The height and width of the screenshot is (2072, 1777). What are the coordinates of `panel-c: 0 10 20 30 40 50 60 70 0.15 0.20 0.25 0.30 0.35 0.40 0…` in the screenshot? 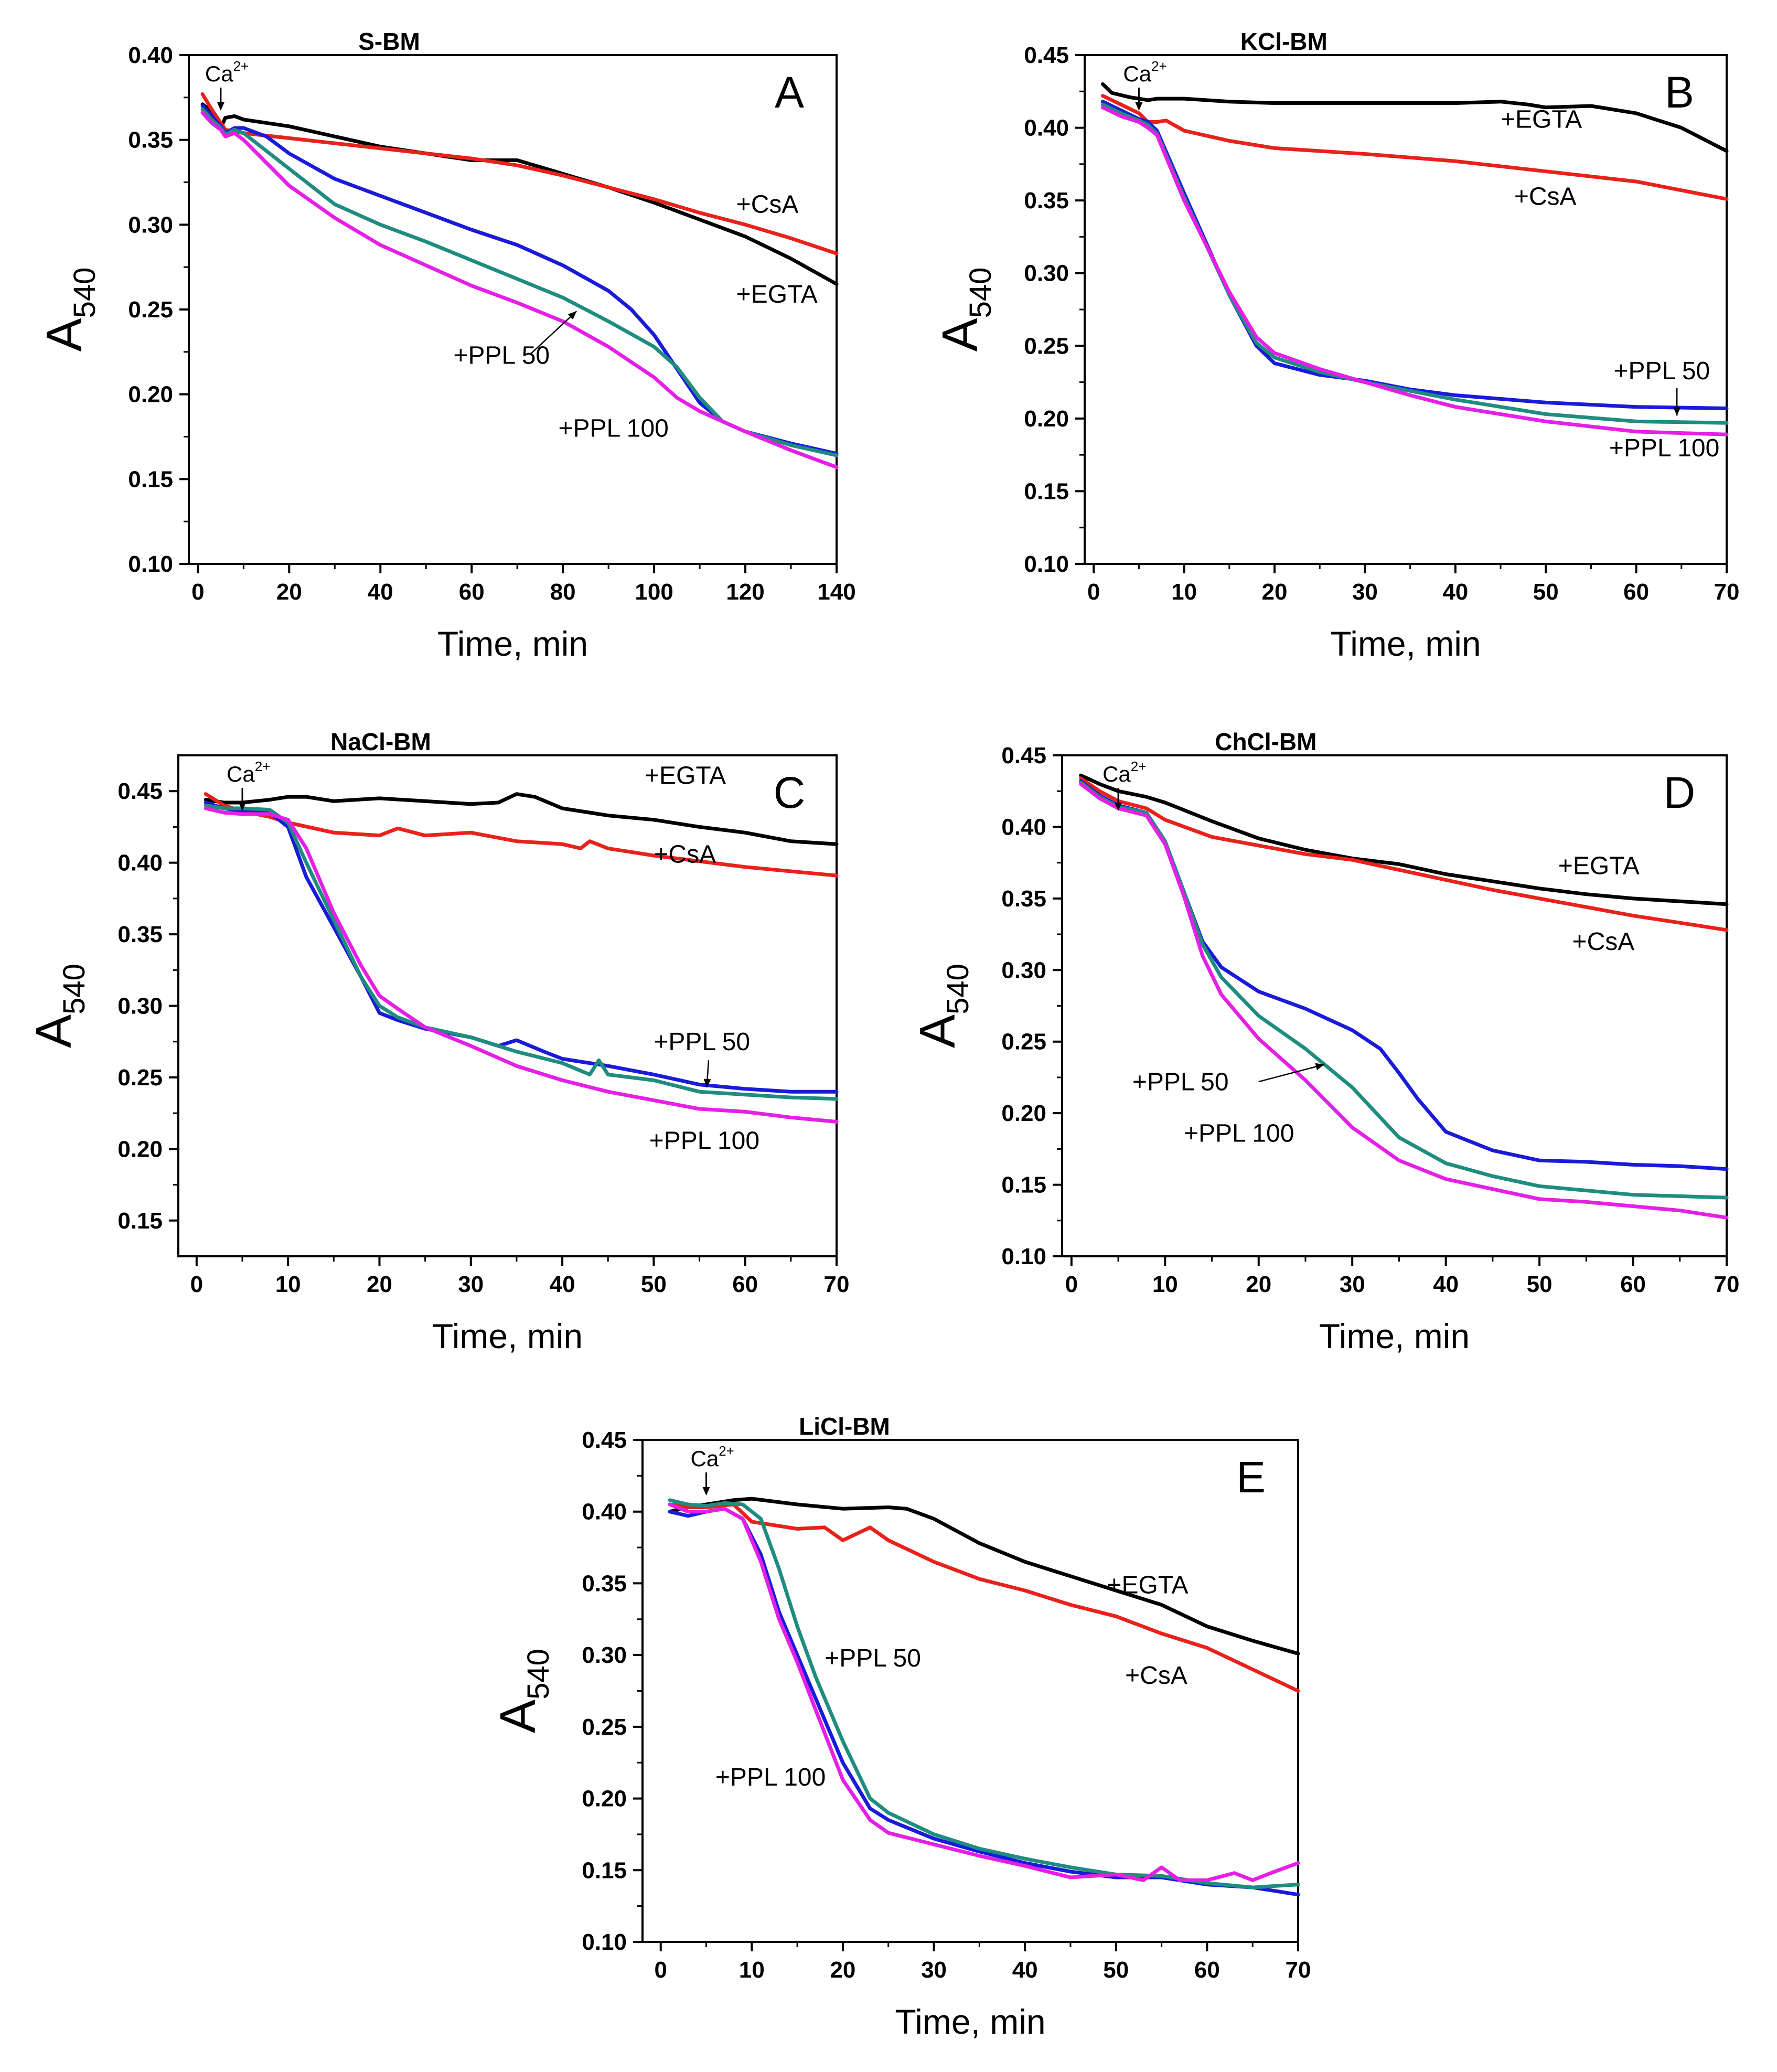 It's located at (437, 1041).